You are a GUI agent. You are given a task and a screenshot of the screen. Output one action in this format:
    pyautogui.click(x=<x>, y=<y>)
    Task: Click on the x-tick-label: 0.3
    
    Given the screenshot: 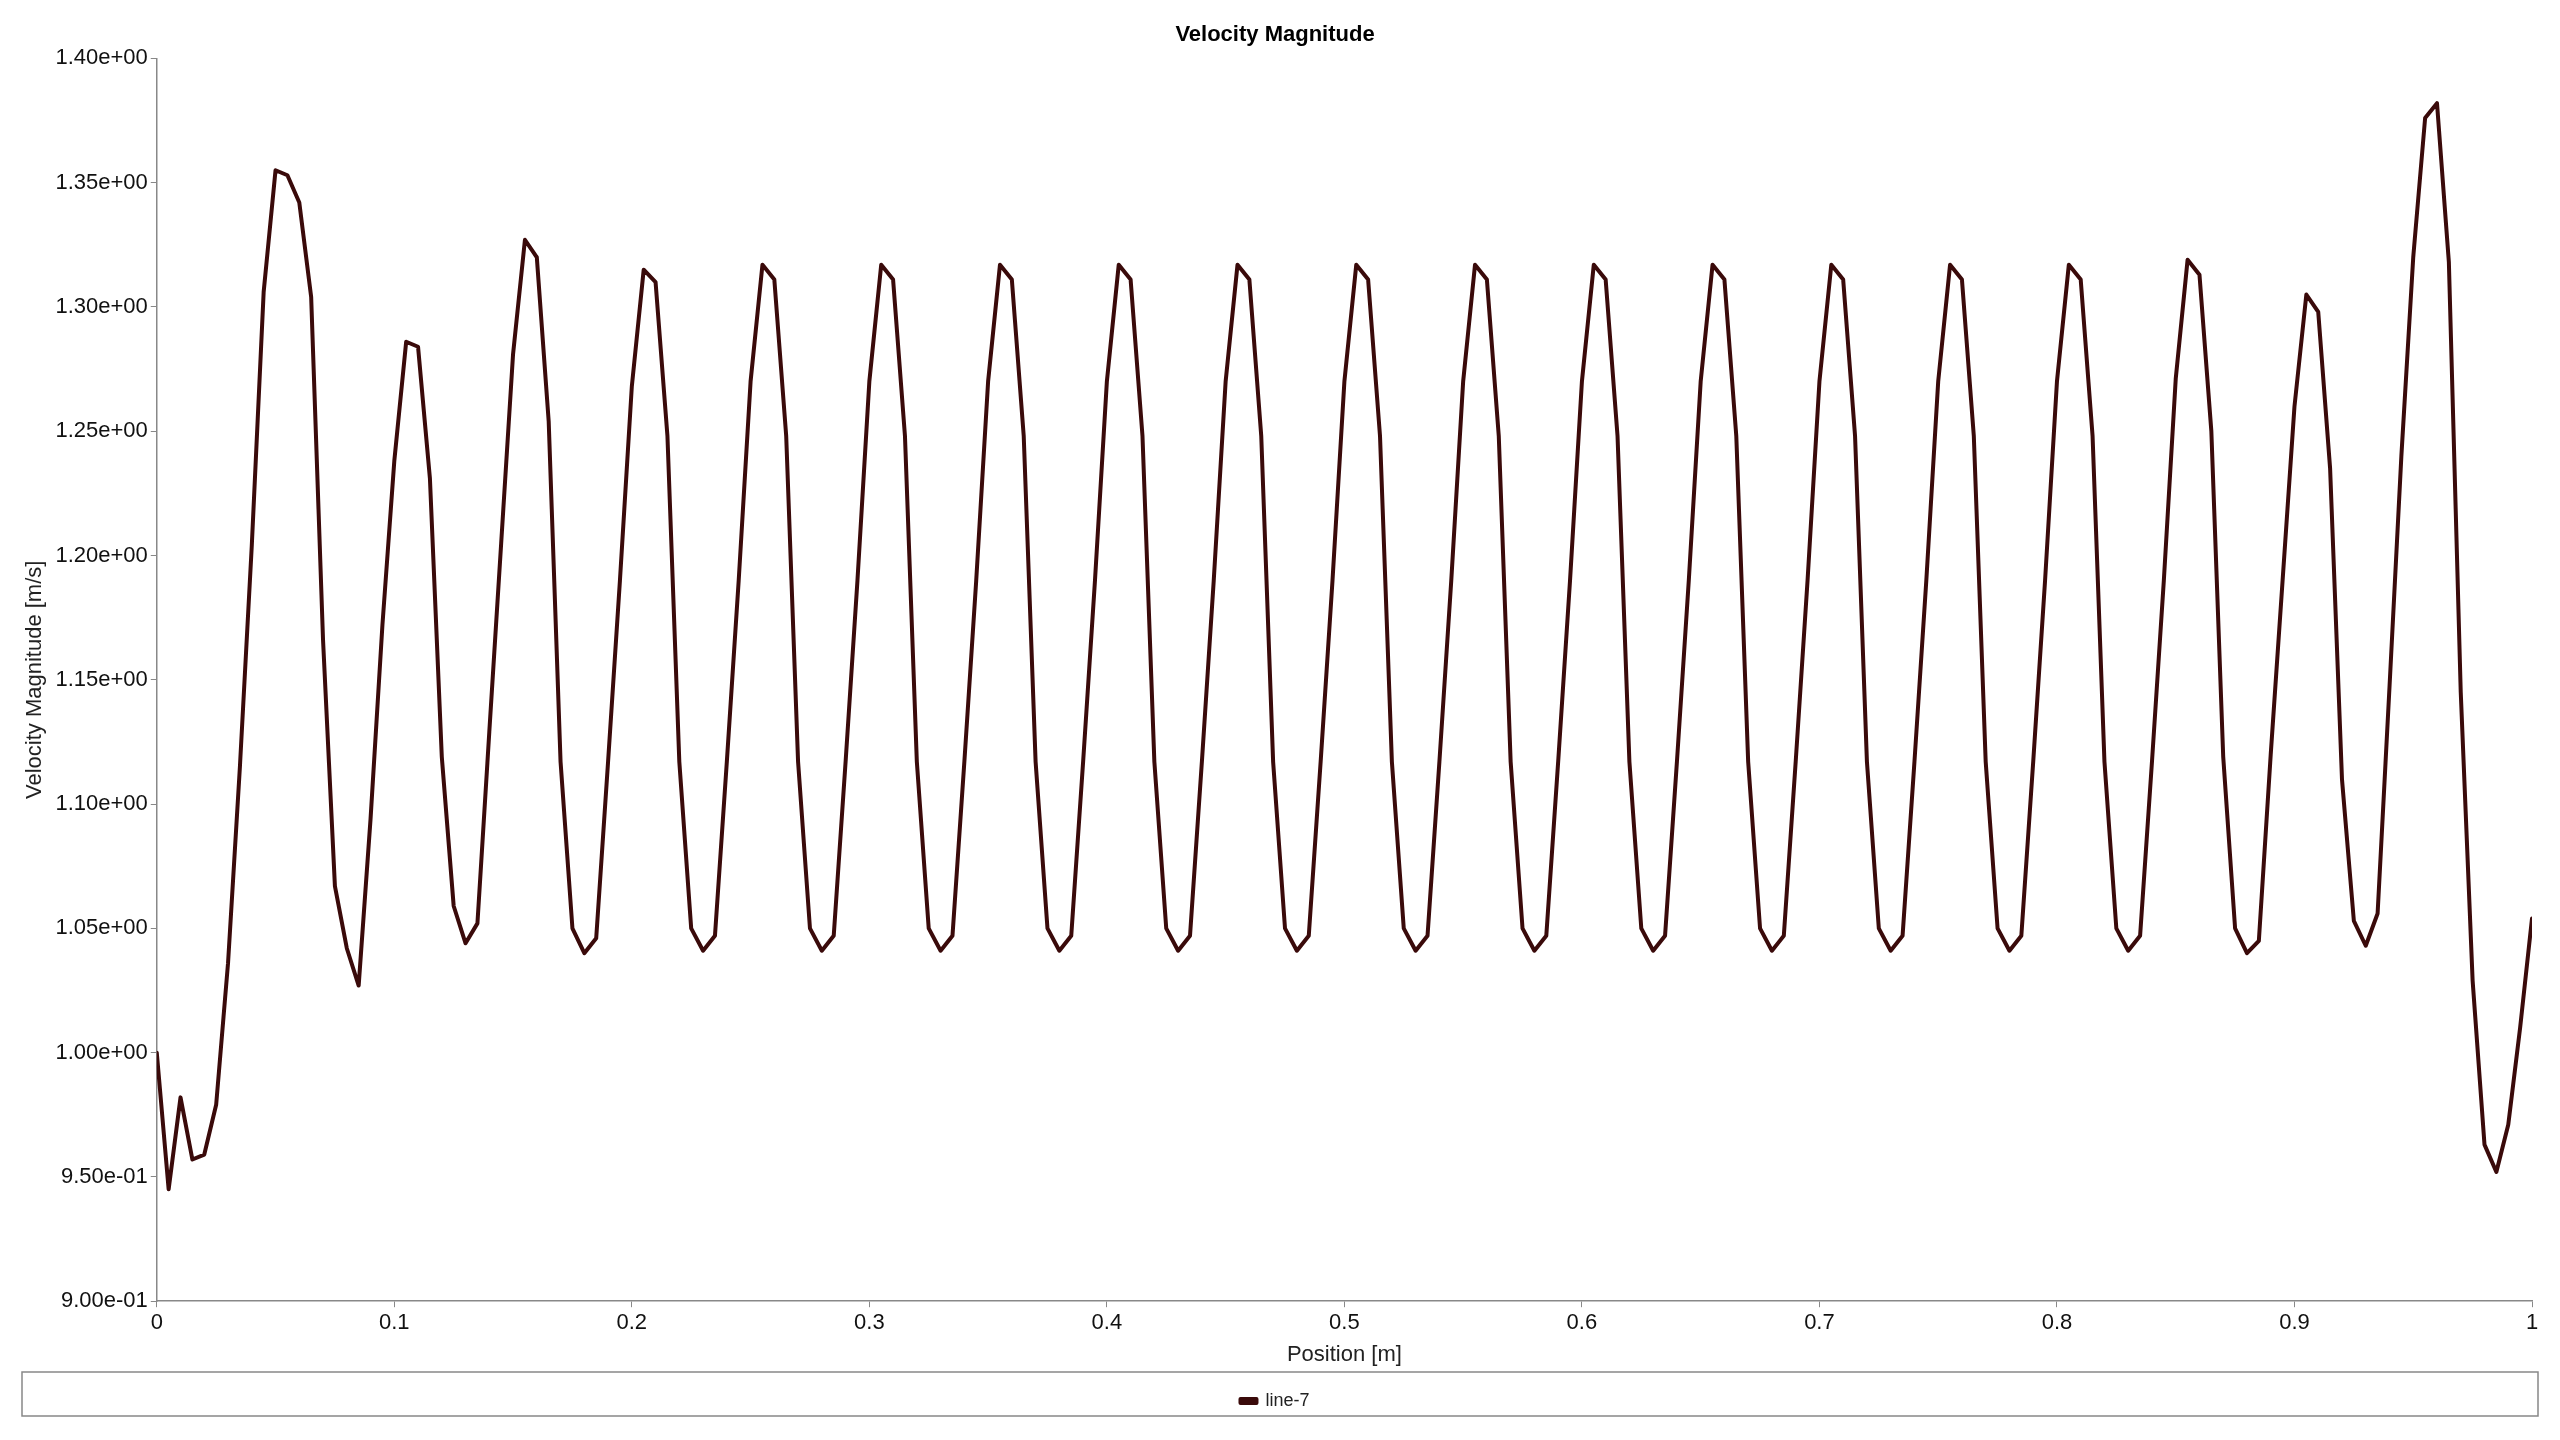 What is the action you would take?
    pyautogui.click(x=869, y=1322)
    